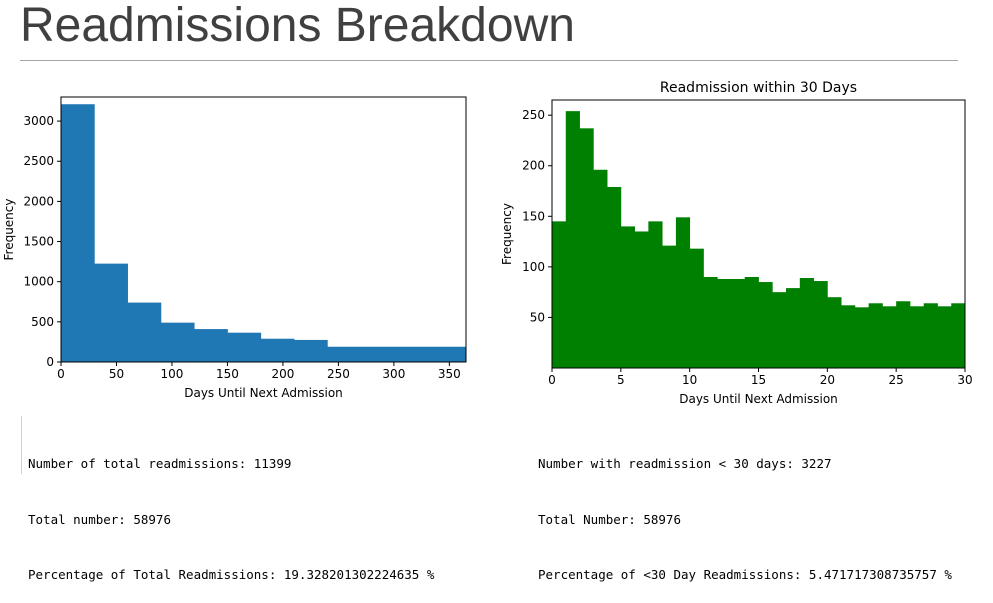  What do you see at coordinates (38, 161) in the screenshot?
I see `y-tick-label: 2500` at bounding box center [38, 161].